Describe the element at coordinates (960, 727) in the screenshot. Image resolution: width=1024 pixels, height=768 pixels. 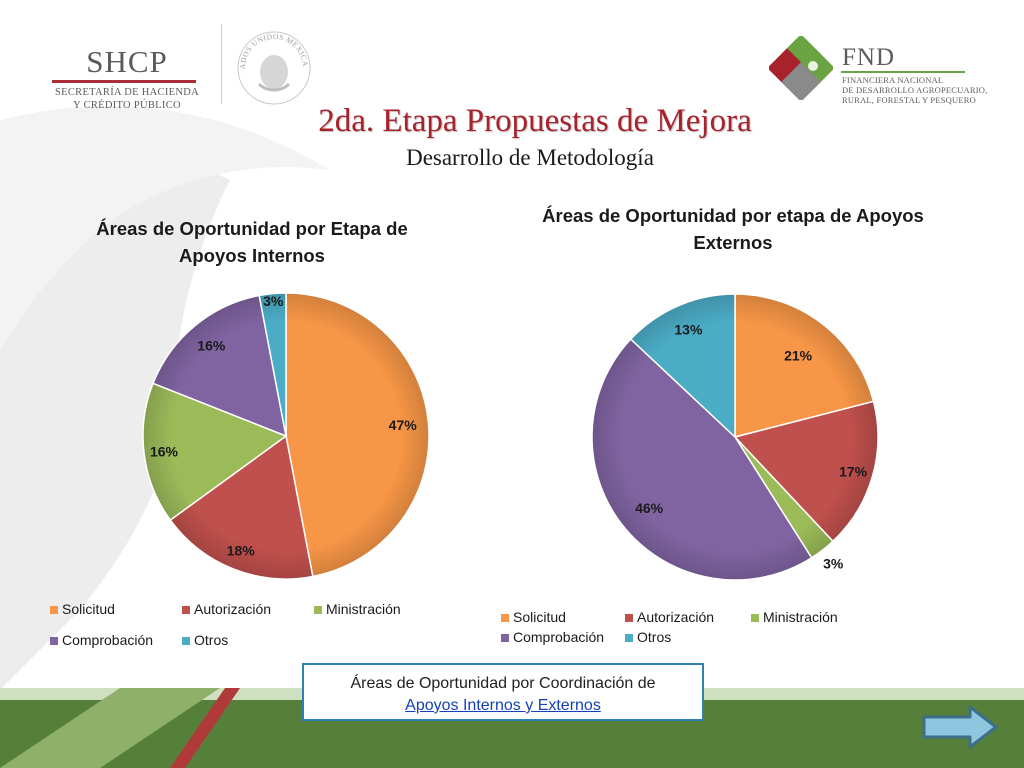
I see `next-slide-arrow-icon` at that location.